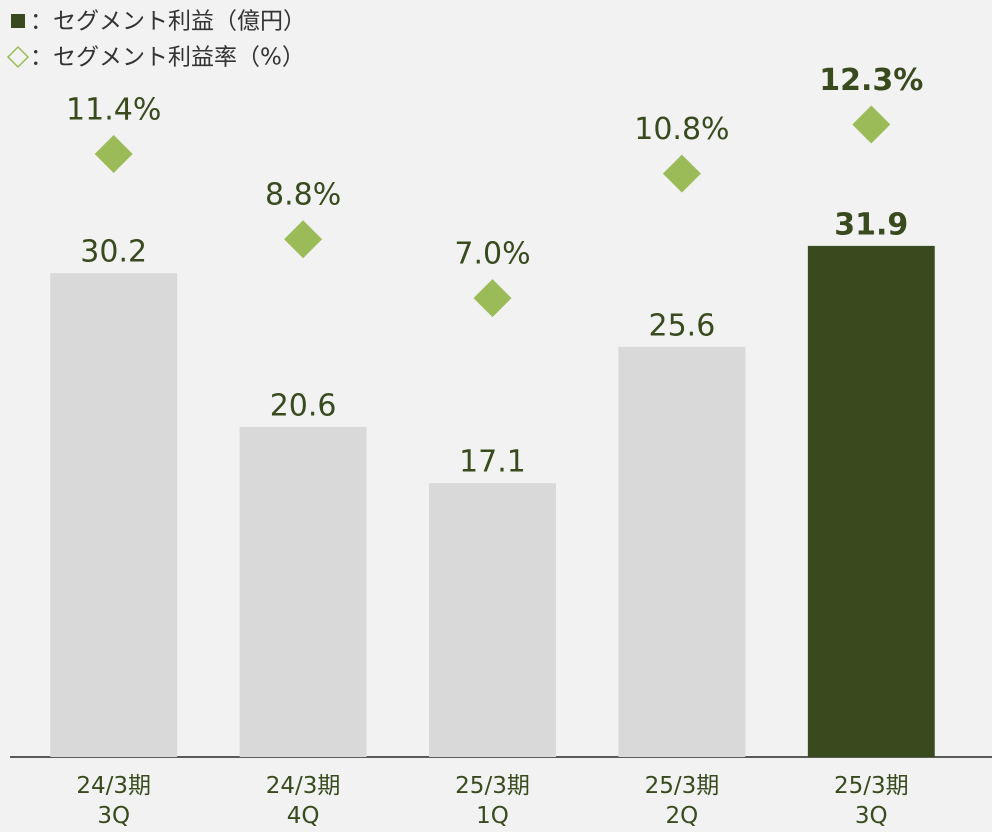 This screenshot has width=992, height=832. What do you see at coordinates (113, 109) in the screenshot?
I see `rate-value-label: 11.4%` at bounding box center [113, 109].